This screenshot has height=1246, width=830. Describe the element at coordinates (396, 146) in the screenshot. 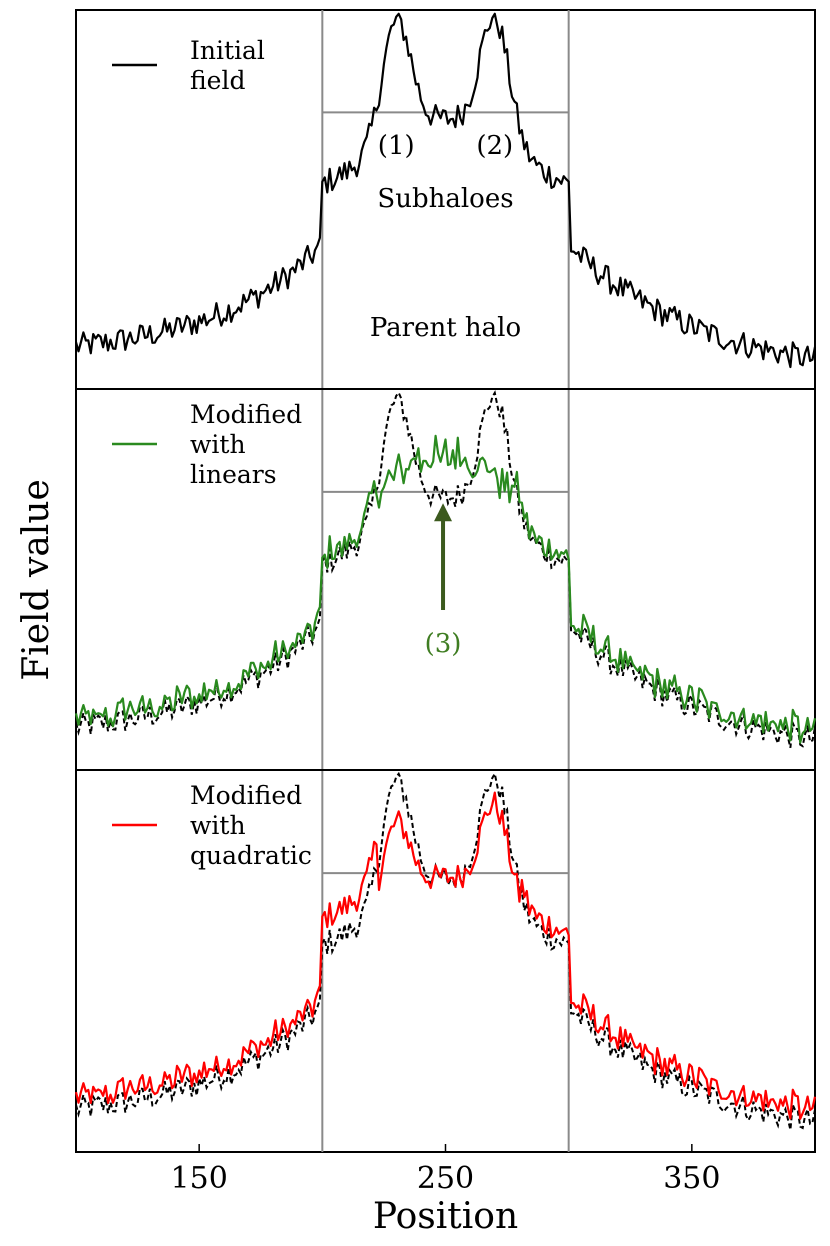

I see `annotation-label: (1)` at that location.